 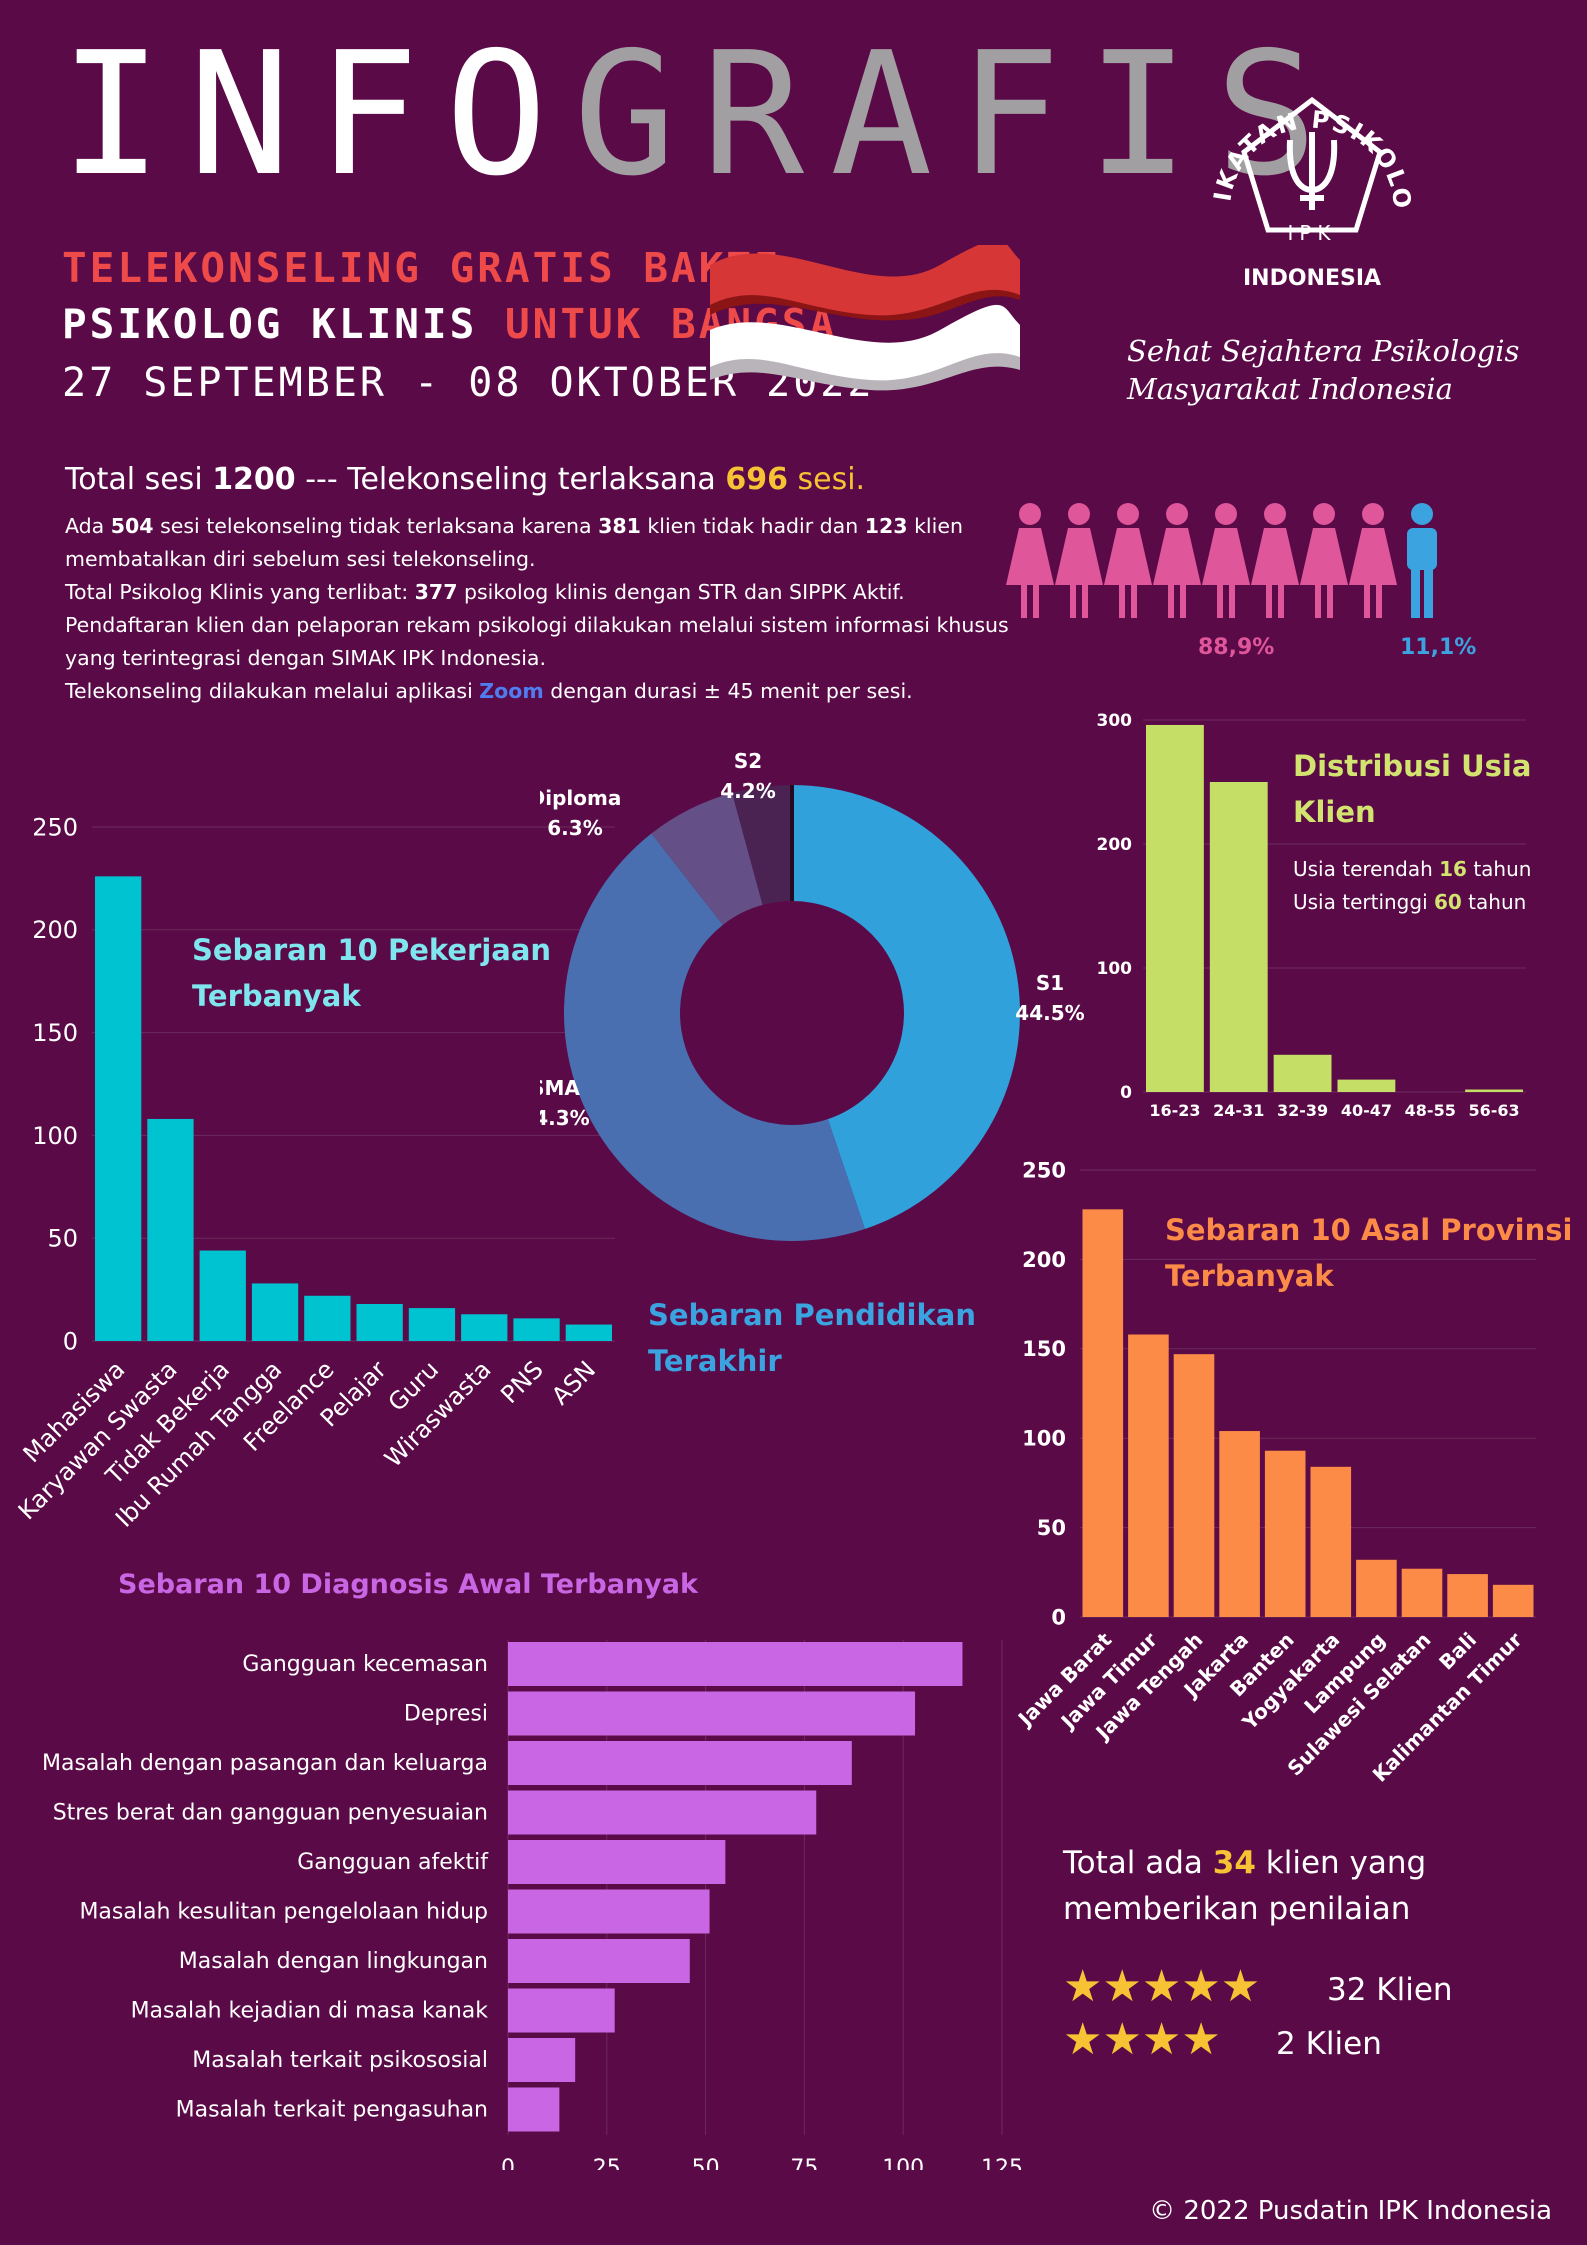 What do you see at coordinates (332, 2110) in the screenshot?
I see `y-tick-label: Masalah terkait pengasuhan` at bounding box center [332, 2110].